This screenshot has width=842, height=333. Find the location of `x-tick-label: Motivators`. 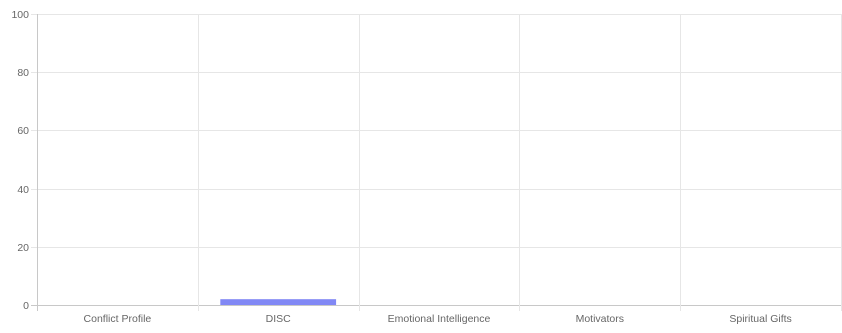

x-tick-label: Motivators is located at coordinates (600, 319).